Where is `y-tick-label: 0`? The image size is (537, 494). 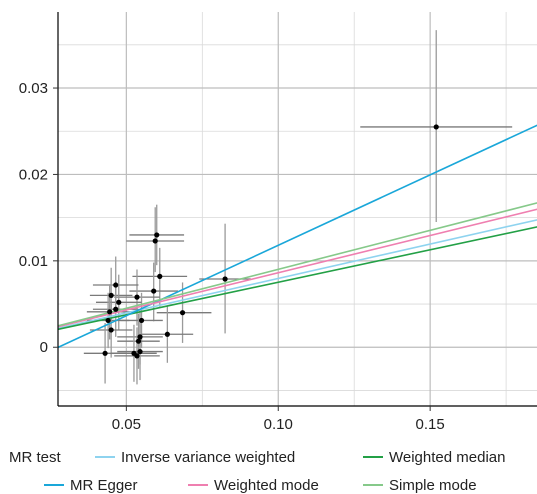 y-tick-label: 0 is located at coordinates (44, 347).